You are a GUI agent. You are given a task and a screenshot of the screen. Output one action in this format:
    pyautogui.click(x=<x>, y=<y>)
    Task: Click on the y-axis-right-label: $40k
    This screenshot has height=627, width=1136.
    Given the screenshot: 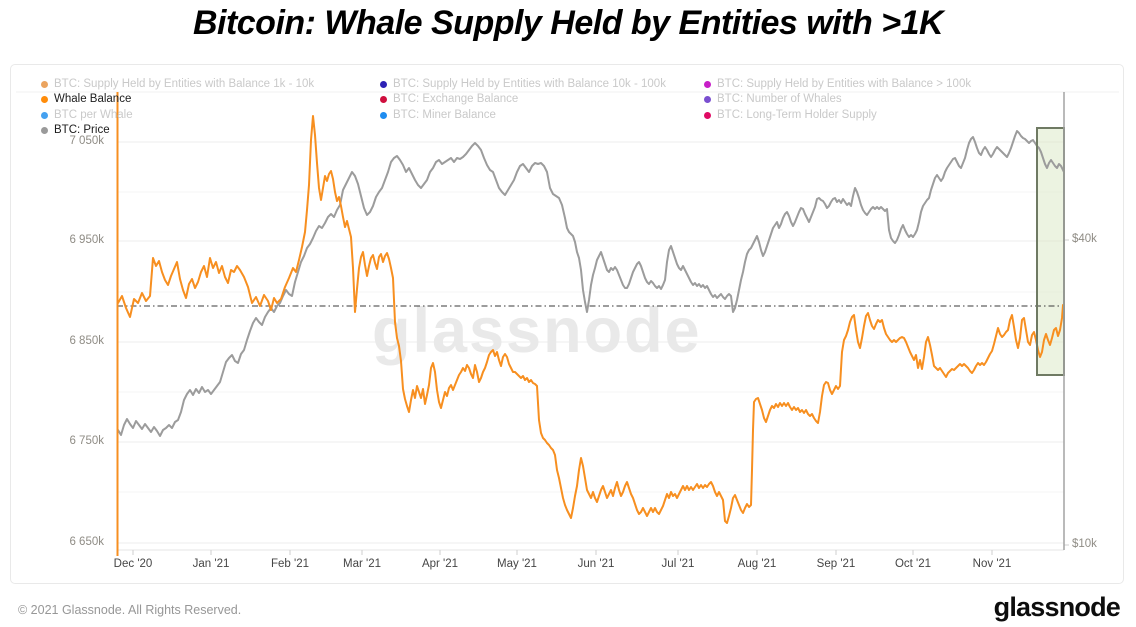 What is the action you would take?
    pyautogui.click(x=1084, y=239)
    